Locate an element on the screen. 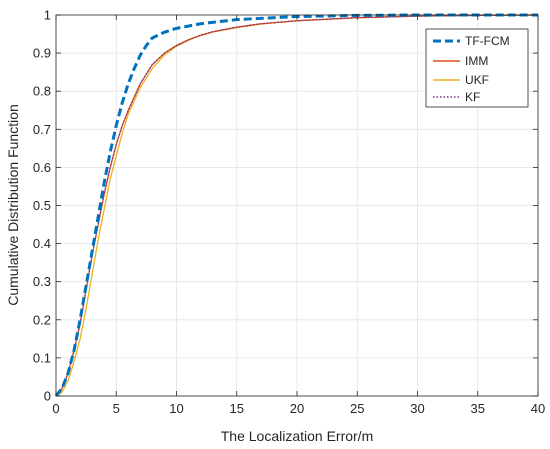  legend-label-imm: IMM is located at coordinates (476, 61).